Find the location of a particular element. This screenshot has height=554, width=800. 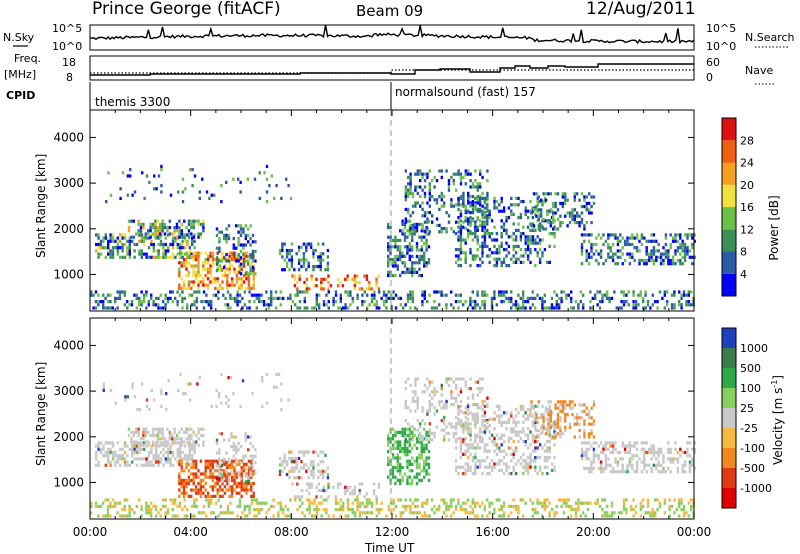

freq-tick-bottom: 8 is located at coordinates (69, 77).